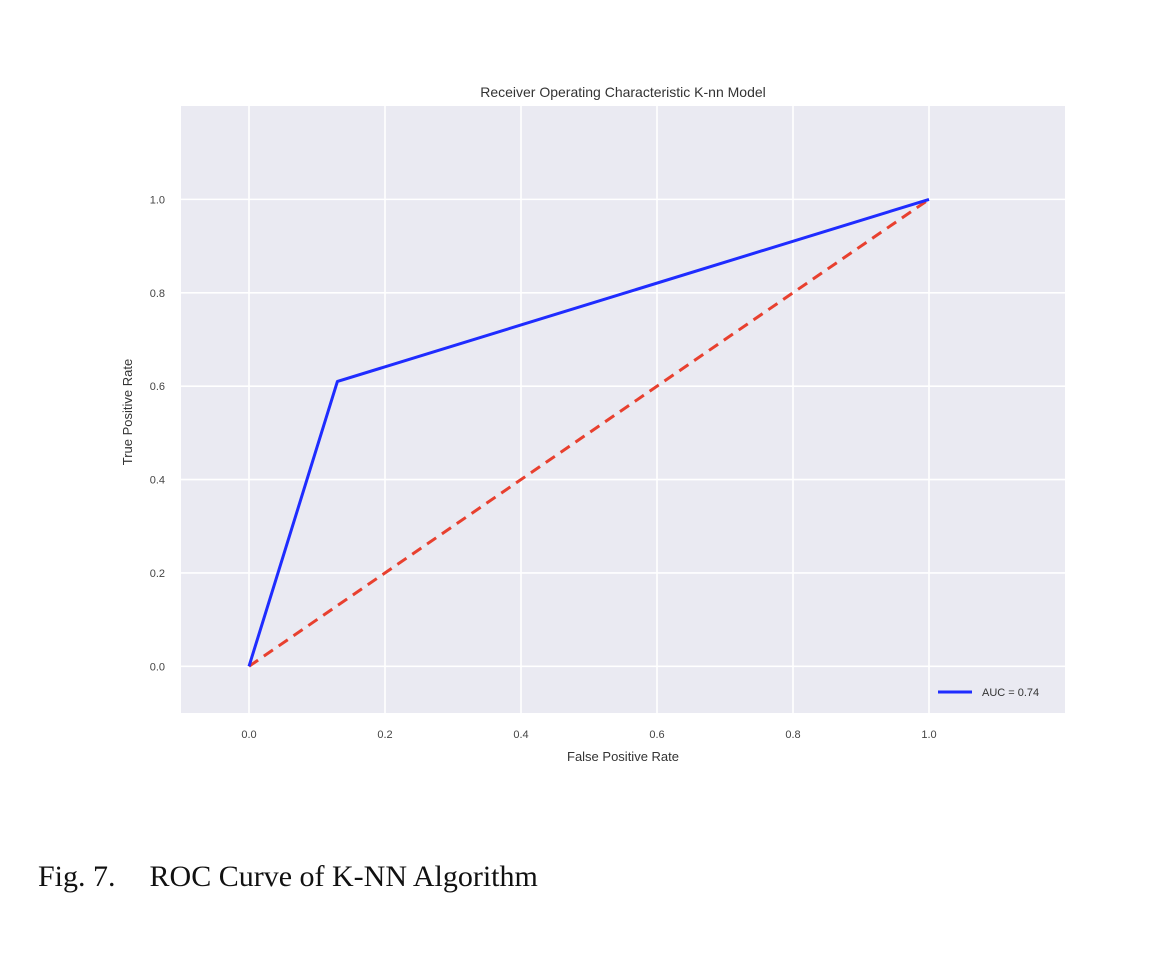  Describe the element at coordinates (157, 667) in the screenshot. I see `y-tick-label-0: 0.0` at that location.